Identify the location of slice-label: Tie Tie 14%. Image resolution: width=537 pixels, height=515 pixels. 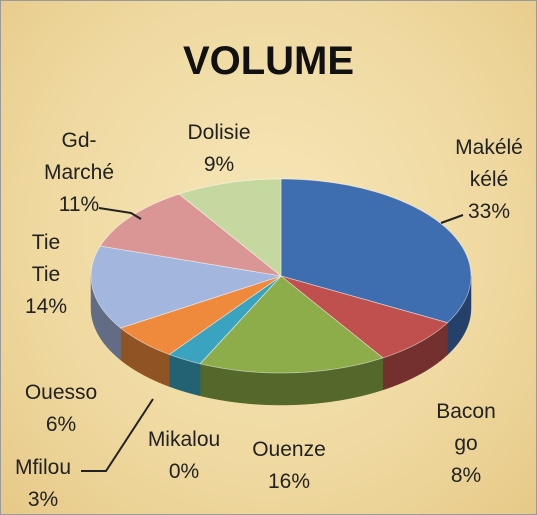
(46, 275).